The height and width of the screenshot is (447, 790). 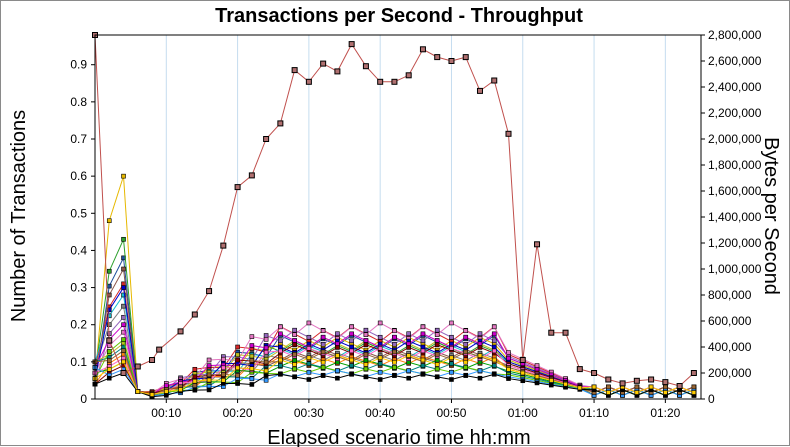 I want to click on right-tick-label: 2,600,000, so click(x=735, y=61).